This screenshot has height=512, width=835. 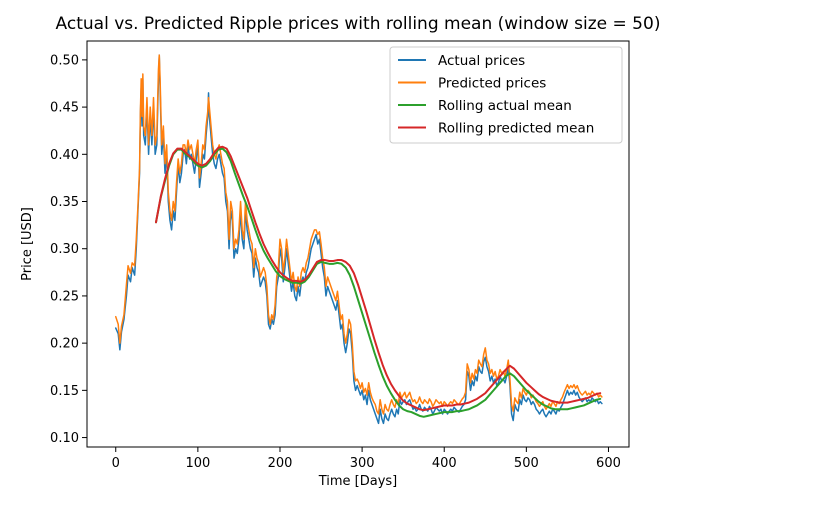 I want to click on x-tick-label: 0, so click(x=116, y=463).